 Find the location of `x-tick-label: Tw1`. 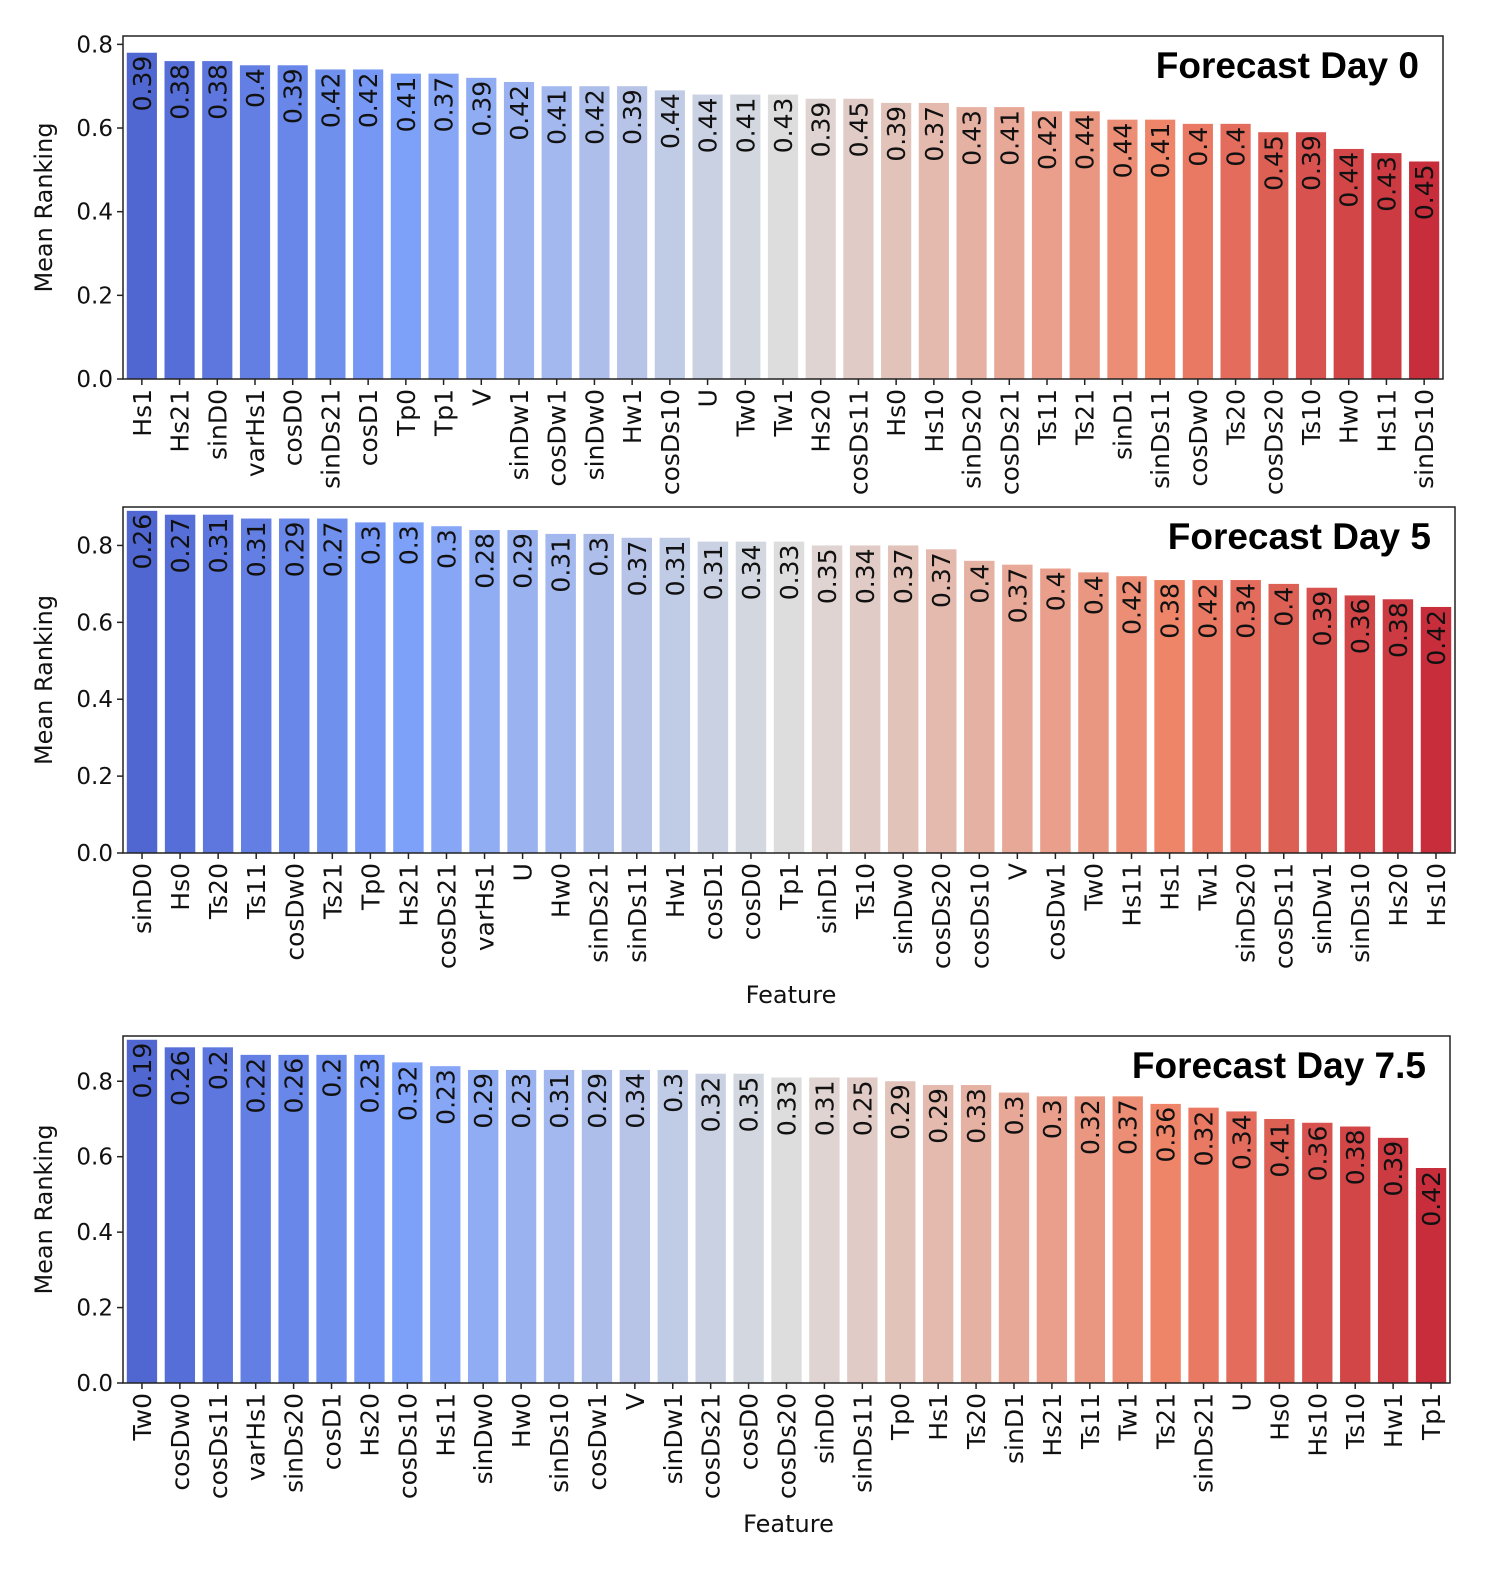

x-tick-label: Tw1 is located at coordinates (1208, 887).